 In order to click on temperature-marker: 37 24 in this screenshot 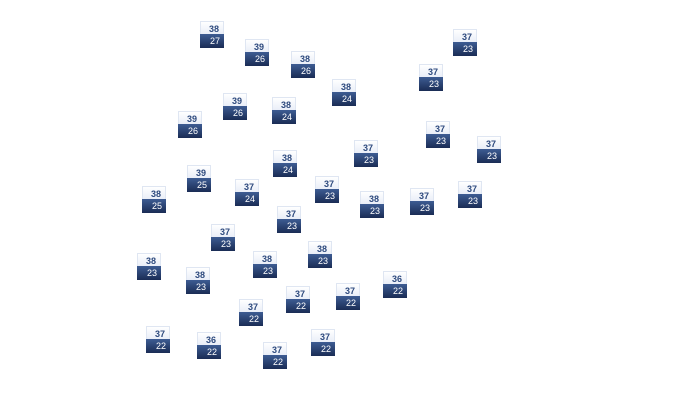, I will do `click(247, 192)`.